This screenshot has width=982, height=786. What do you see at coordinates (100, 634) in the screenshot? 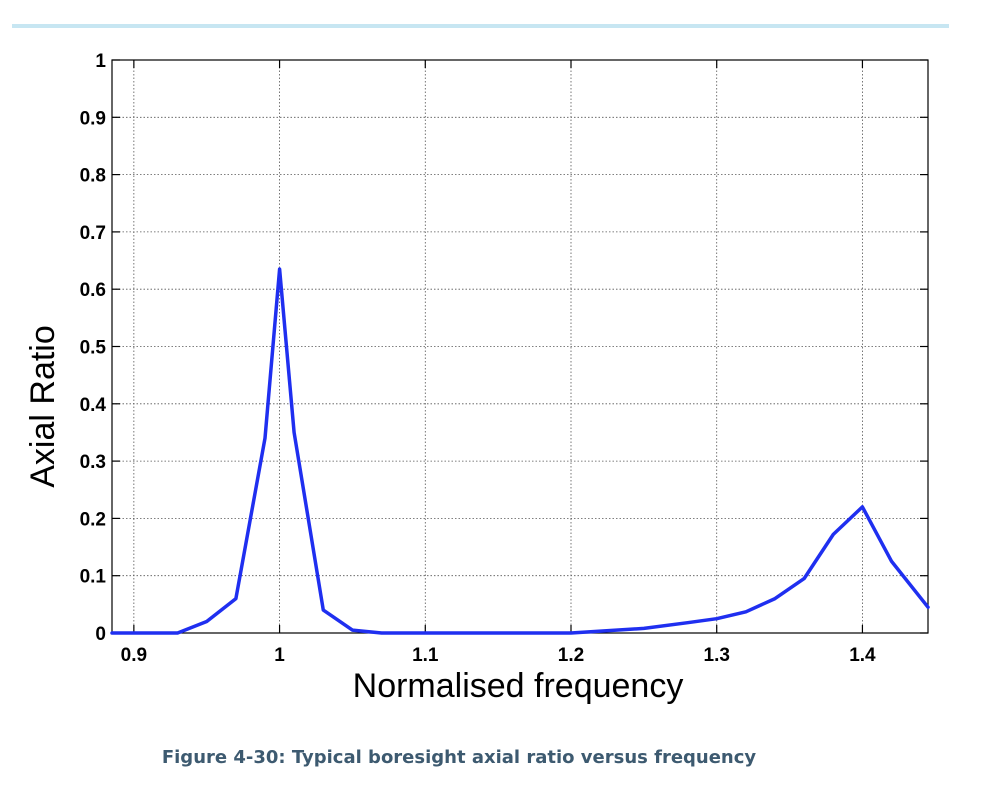
I see `y-tick-label-0: 0` at bounding box center [100, 634].